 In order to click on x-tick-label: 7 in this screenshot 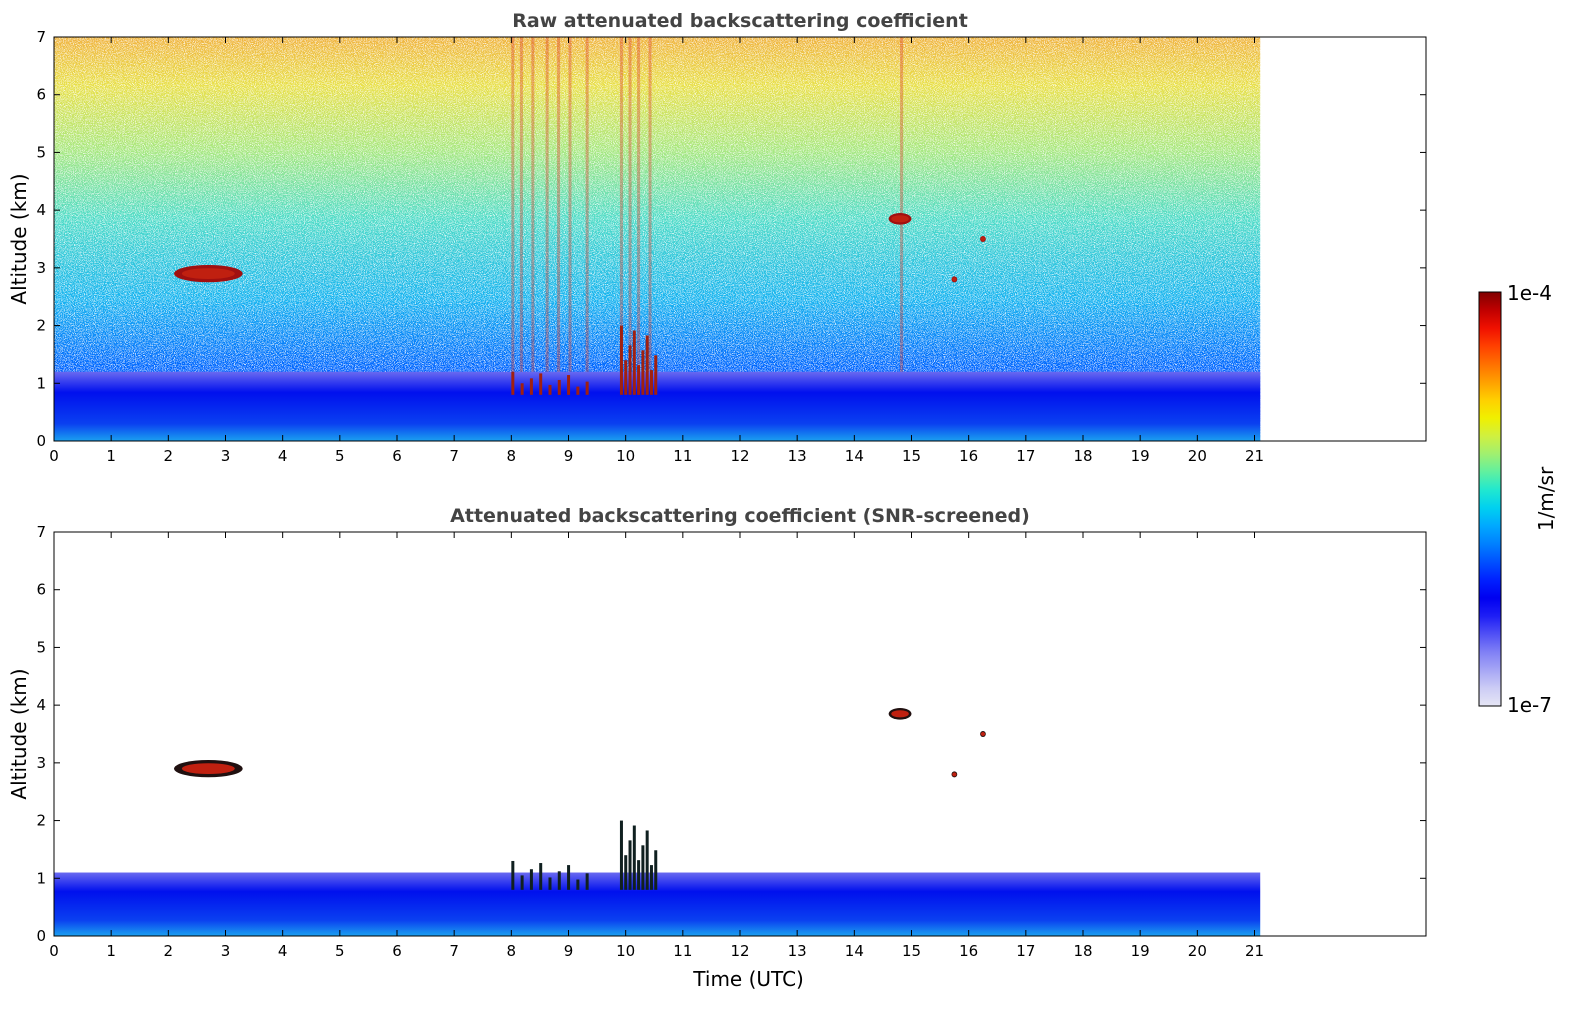, I will do `click(454, 456)`.